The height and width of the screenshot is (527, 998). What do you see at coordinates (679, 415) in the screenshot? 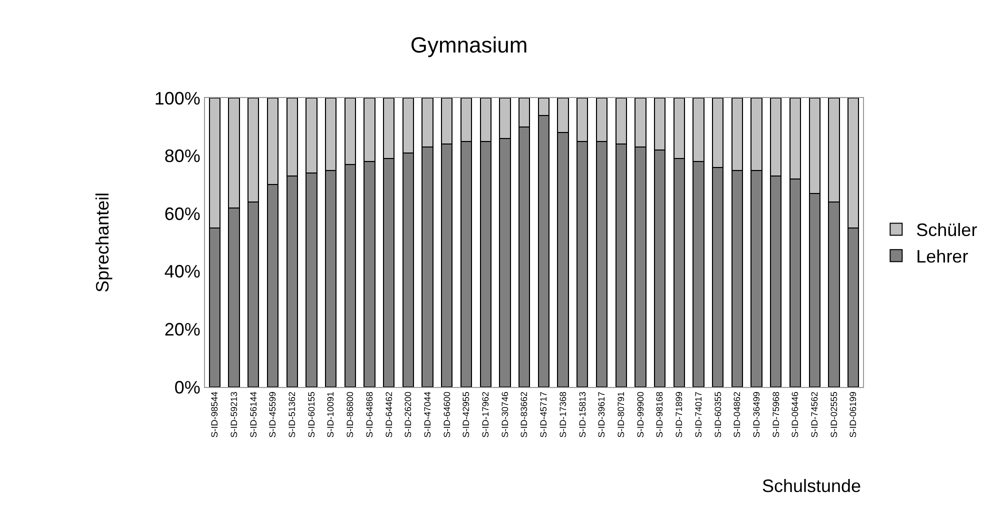
I see `x-tick-label: S-ID-71899` at bounding box center [679, 415].